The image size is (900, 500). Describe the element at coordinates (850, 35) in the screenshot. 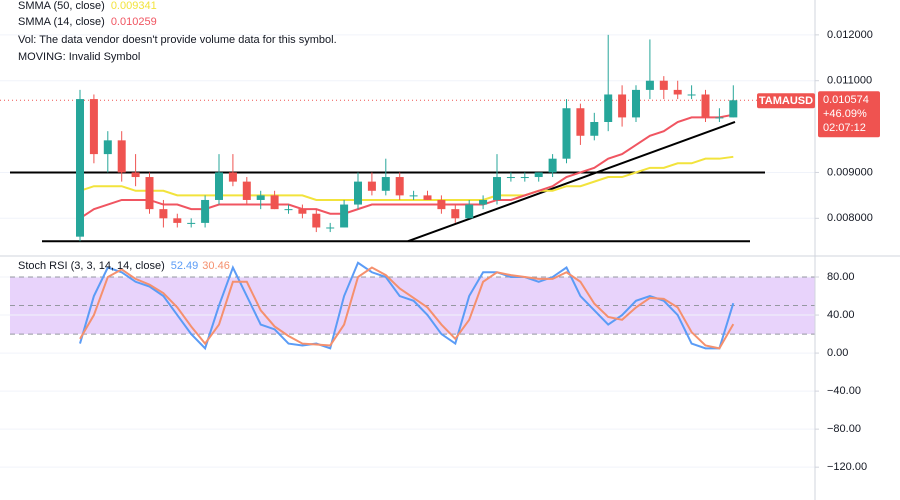

I see `y-tick-label: 0.012000` at that location.